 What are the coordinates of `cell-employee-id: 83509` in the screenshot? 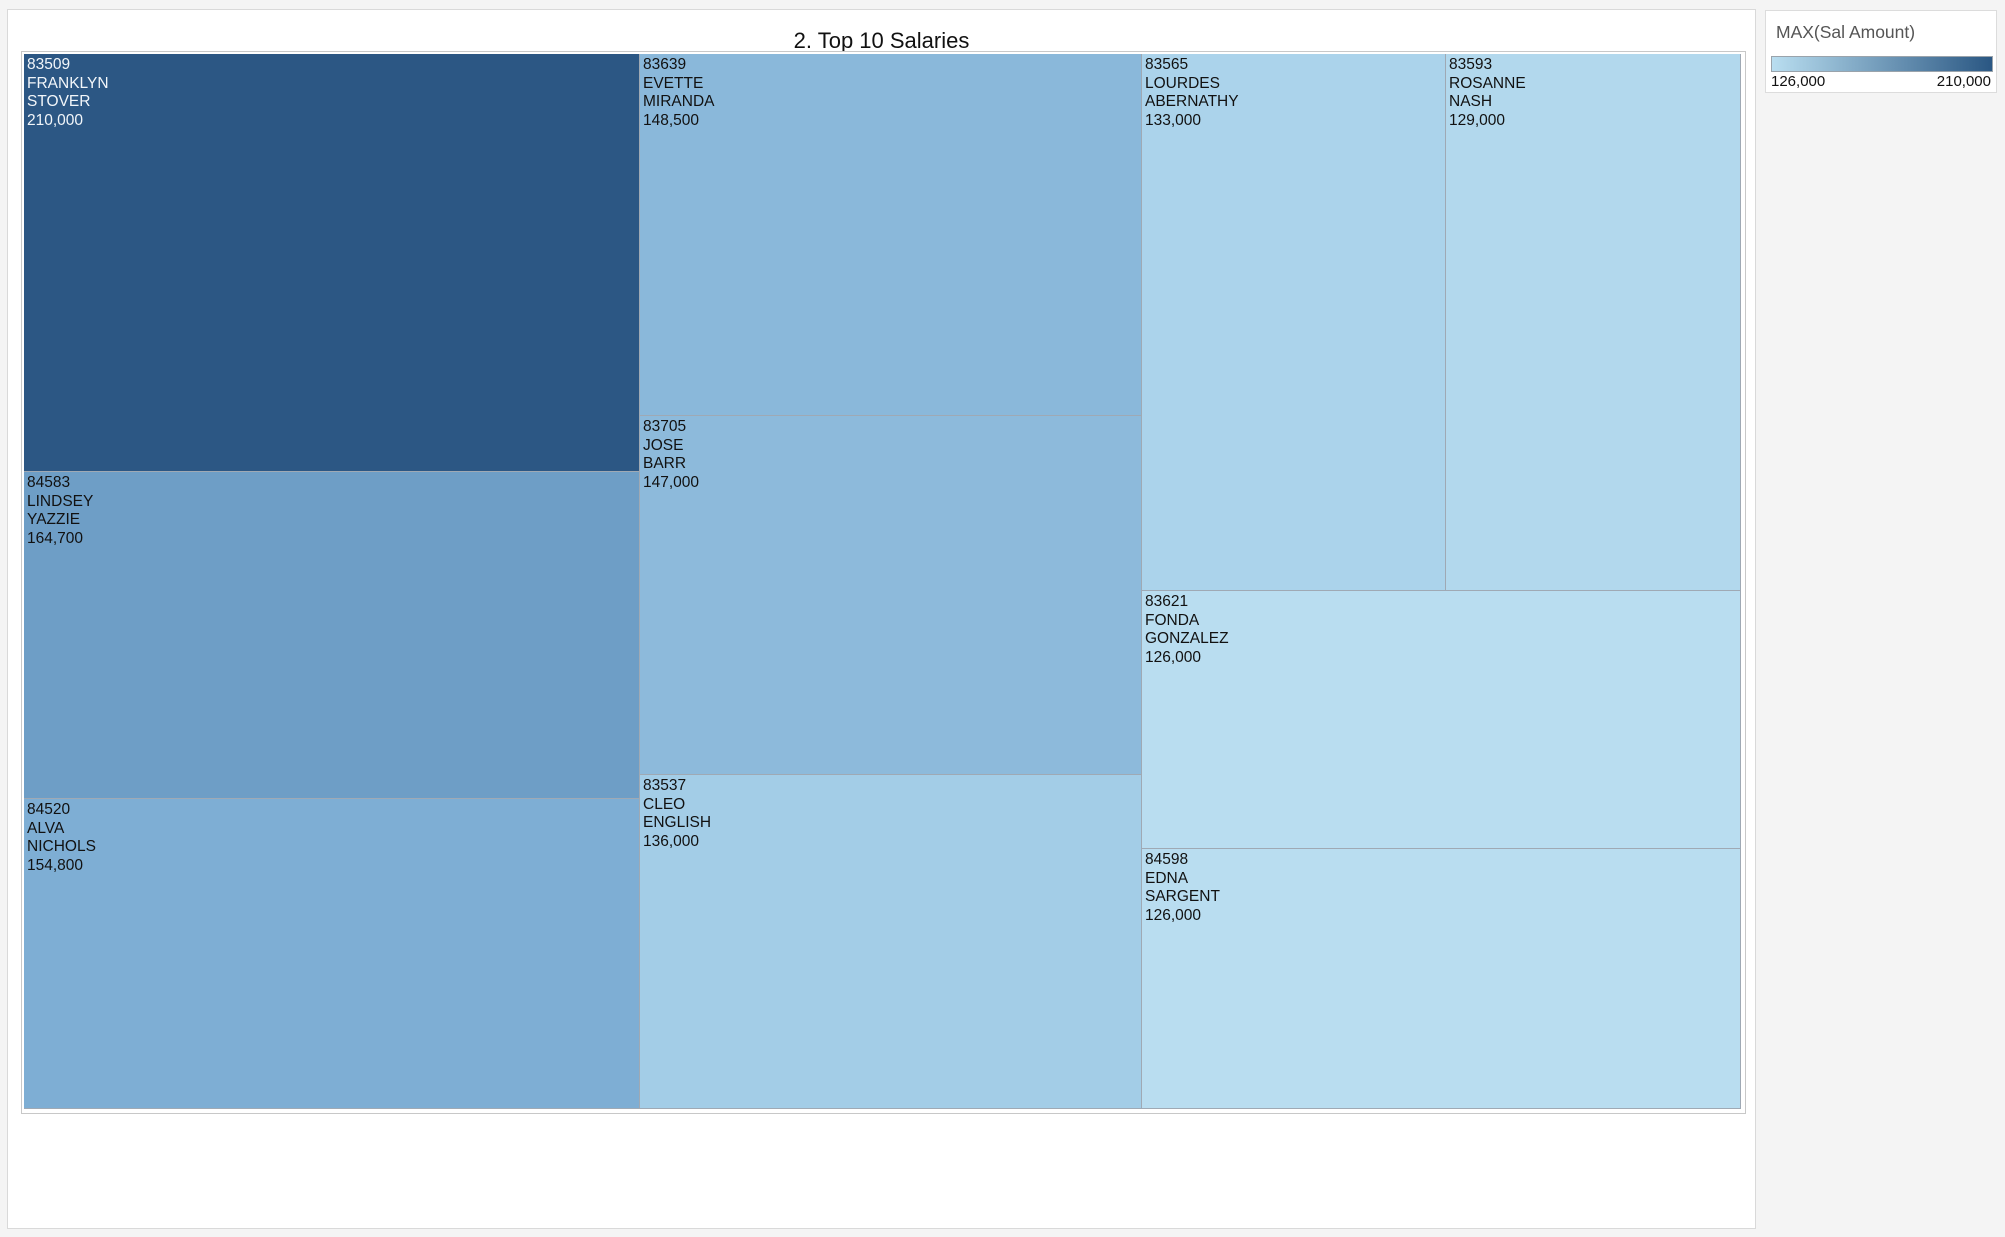 It's located at (49, 64).